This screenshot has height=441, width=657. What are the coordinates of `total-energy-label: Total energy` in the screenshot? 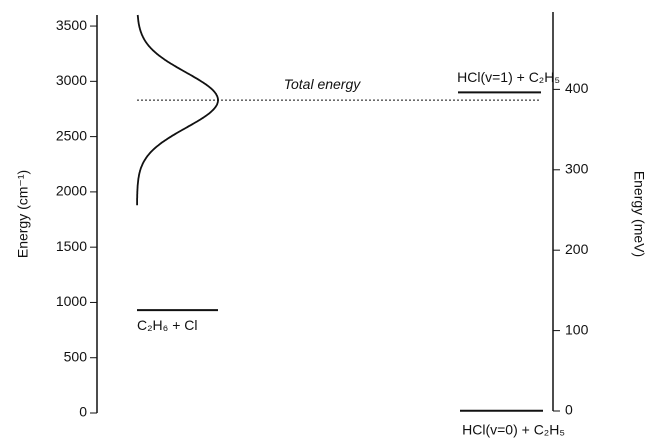 It's located at (323, 84).